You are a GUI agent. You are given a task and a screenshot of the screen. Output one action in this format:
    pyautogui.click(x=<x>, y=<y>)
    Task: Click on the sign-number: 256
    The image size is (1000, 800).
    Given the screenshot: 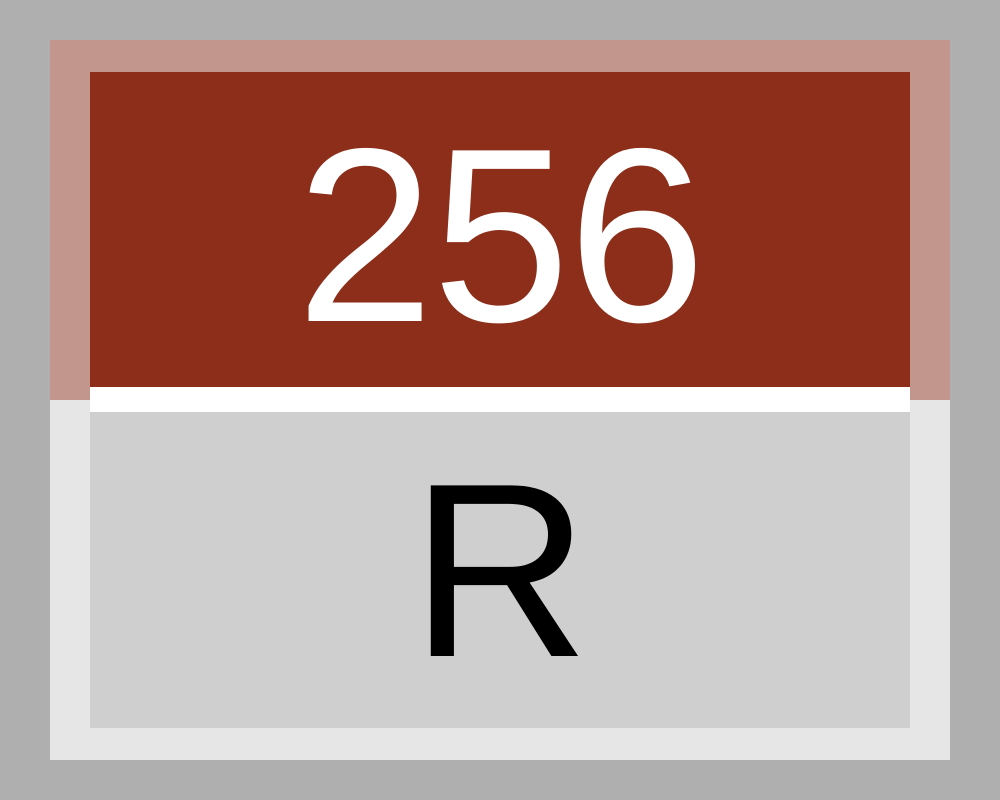 What is the action you would take?
    pyautogui.click(x=501, y=234)
    